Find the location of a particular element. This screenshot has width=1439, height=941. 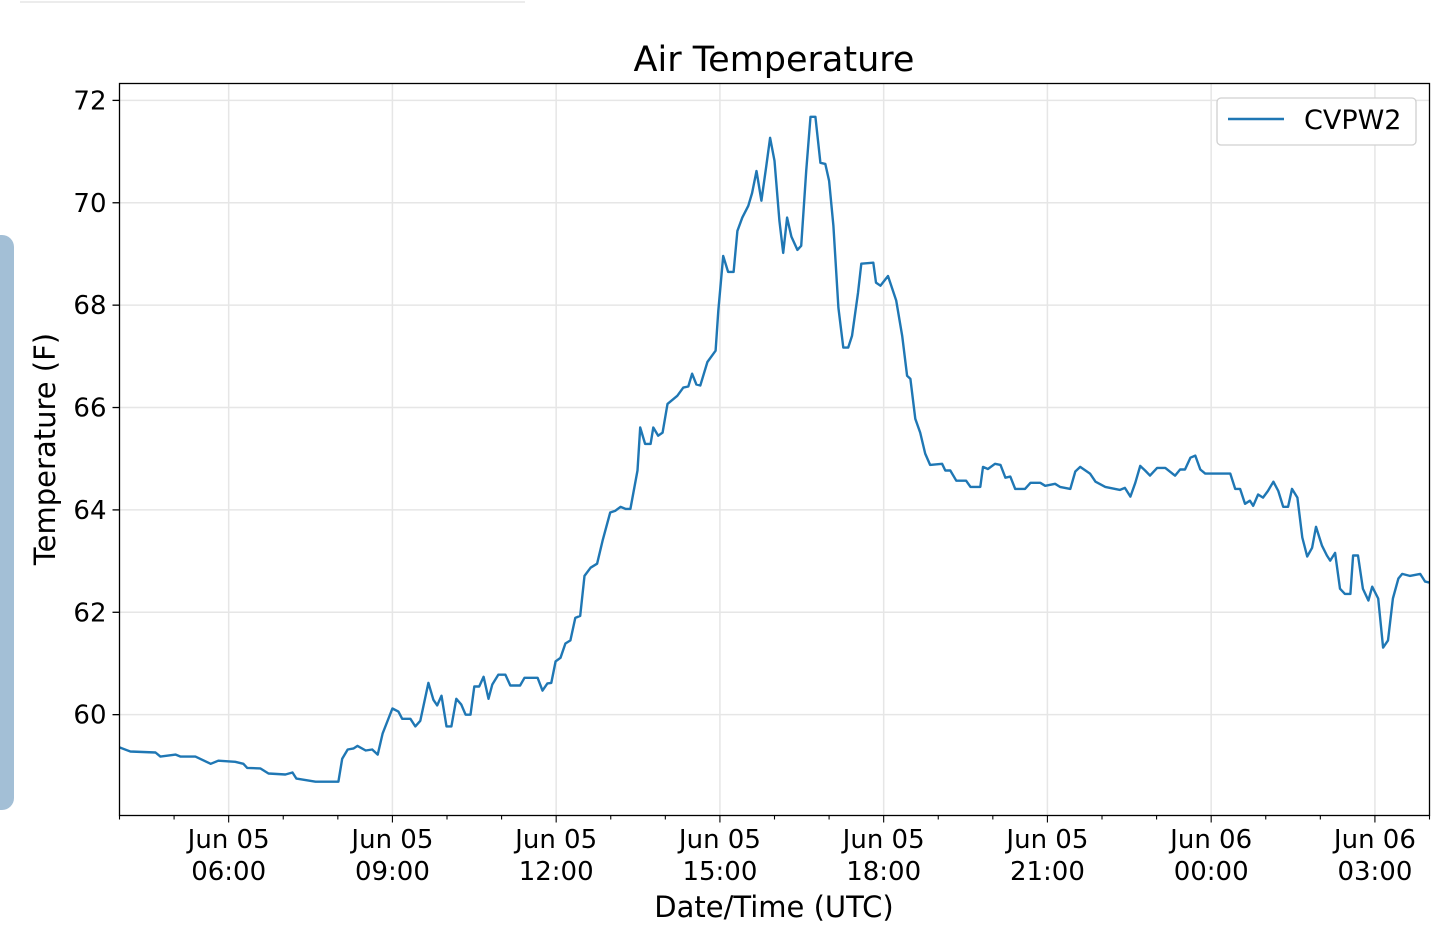

y-tick-label: 62 is located at coordinates (89, 613).